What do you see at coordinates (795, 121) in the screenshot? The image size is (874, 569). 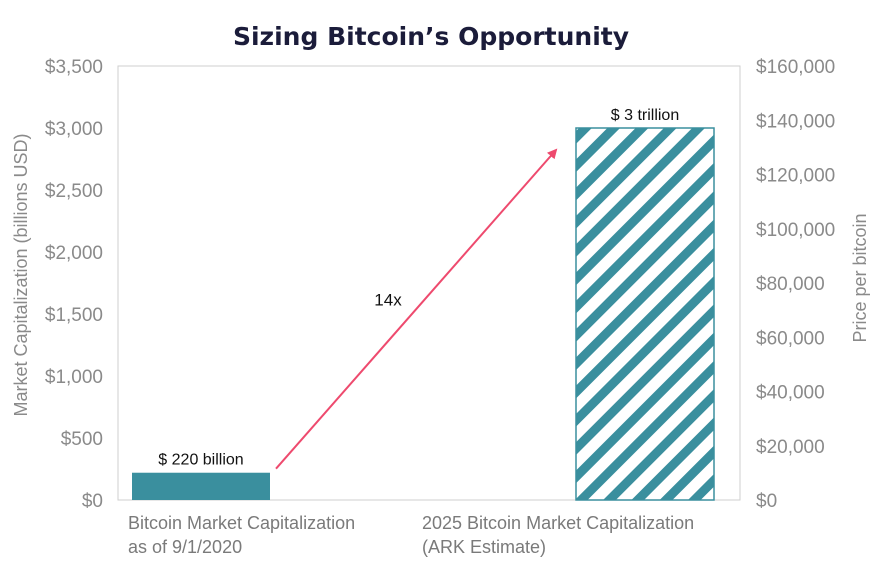 I see `right-tick-label: $140,000` at bounding box center [795, 121].